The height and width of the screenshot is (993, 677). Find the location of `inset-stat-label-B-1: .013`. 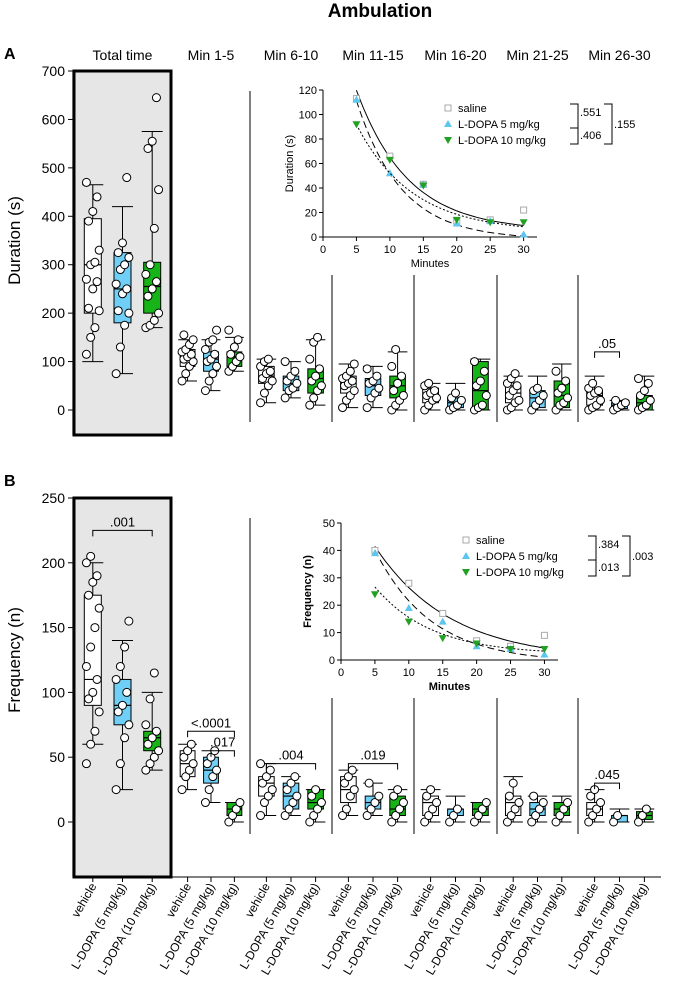

inset-stat-label-B-1: .013 is located at coordinates (608, 568).